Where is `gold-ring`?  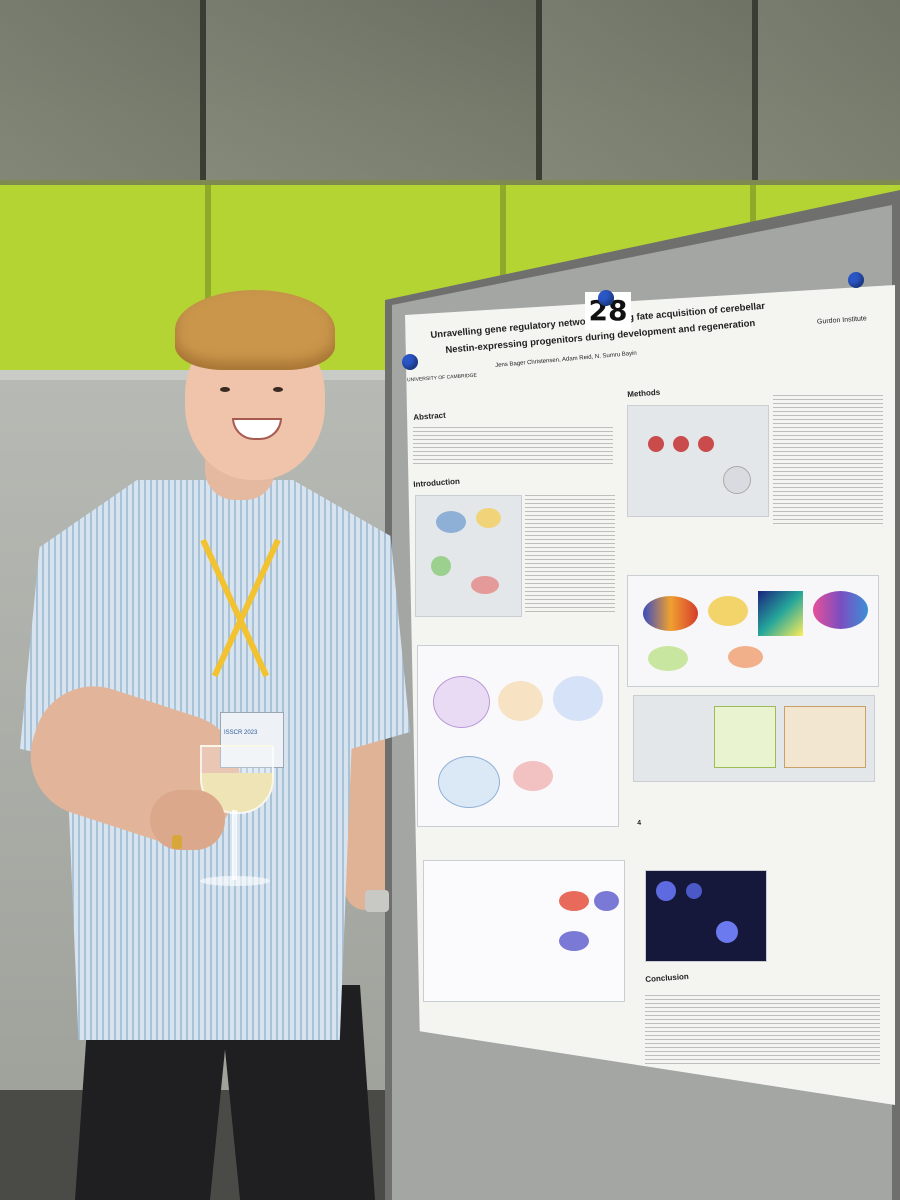
gold-ring is located at coordinates (177, 842).